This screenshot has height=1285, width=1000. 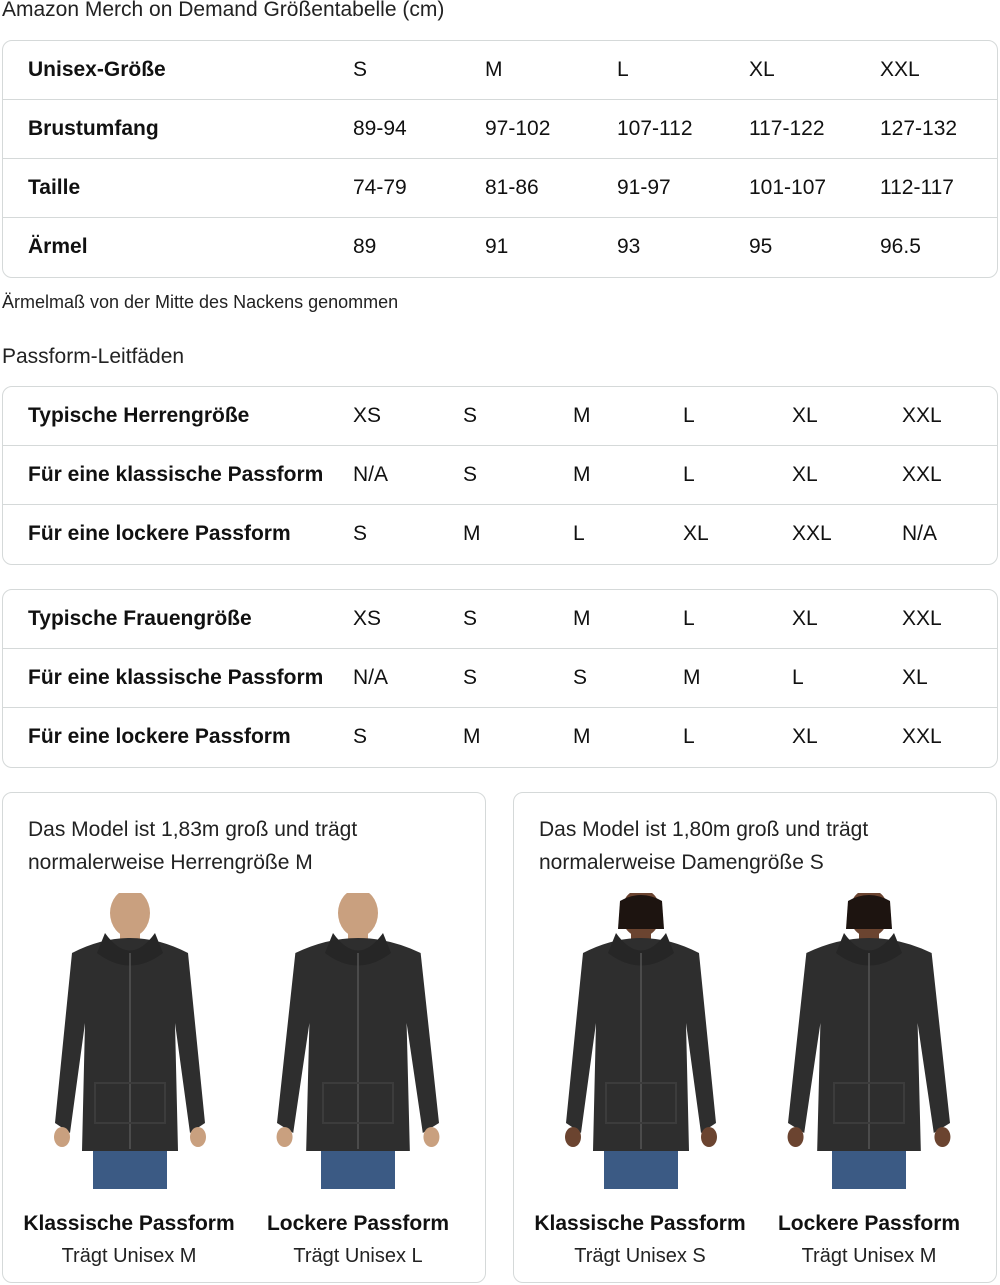 What do you see at coordinates (500, 534) in the screenshot?
I see `table-row: Für eine lockere Passform S M L XL XXL N/A` at bounding box center [500, 534].